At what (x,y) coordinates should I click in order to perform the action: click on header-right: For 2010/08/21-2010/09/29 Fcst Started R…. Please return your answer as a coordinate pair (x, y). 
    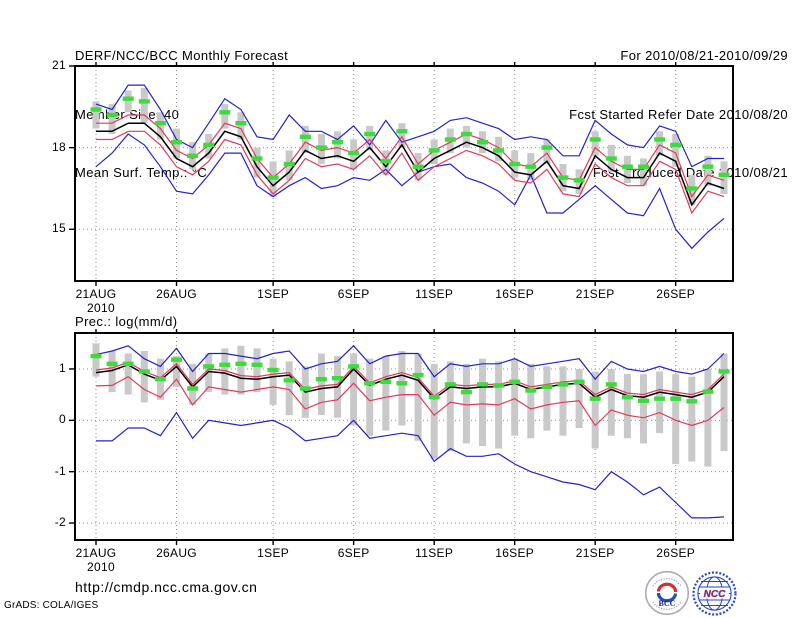
    Looking at the image, I should click on (678, 114).